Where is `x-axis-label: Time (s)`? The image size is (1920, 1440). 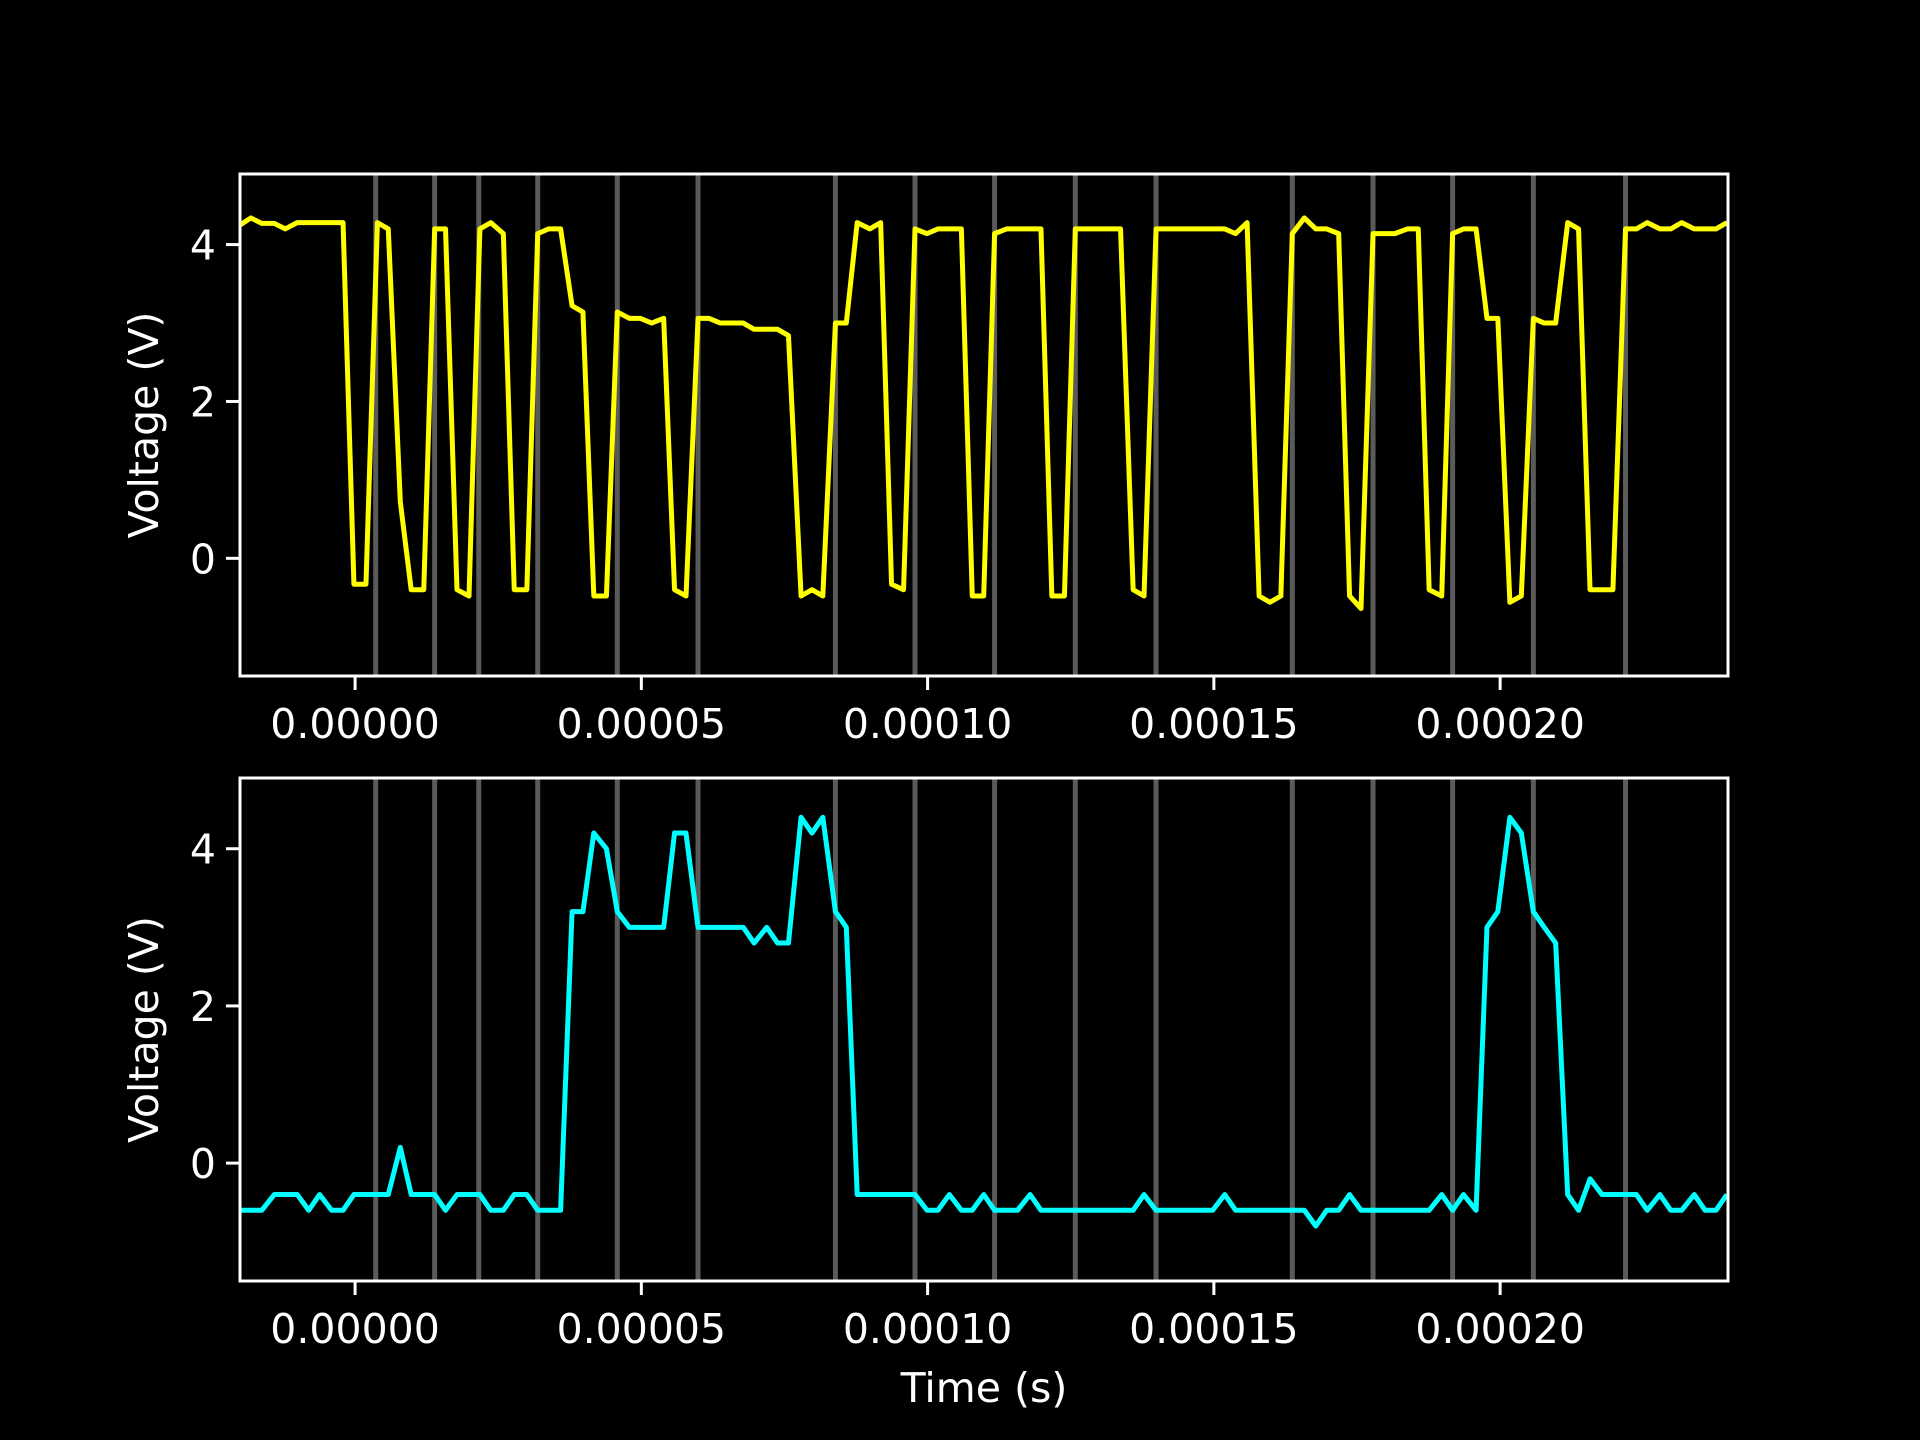 x-axis-label: Time (s) is located at coordinates (984, 1388).